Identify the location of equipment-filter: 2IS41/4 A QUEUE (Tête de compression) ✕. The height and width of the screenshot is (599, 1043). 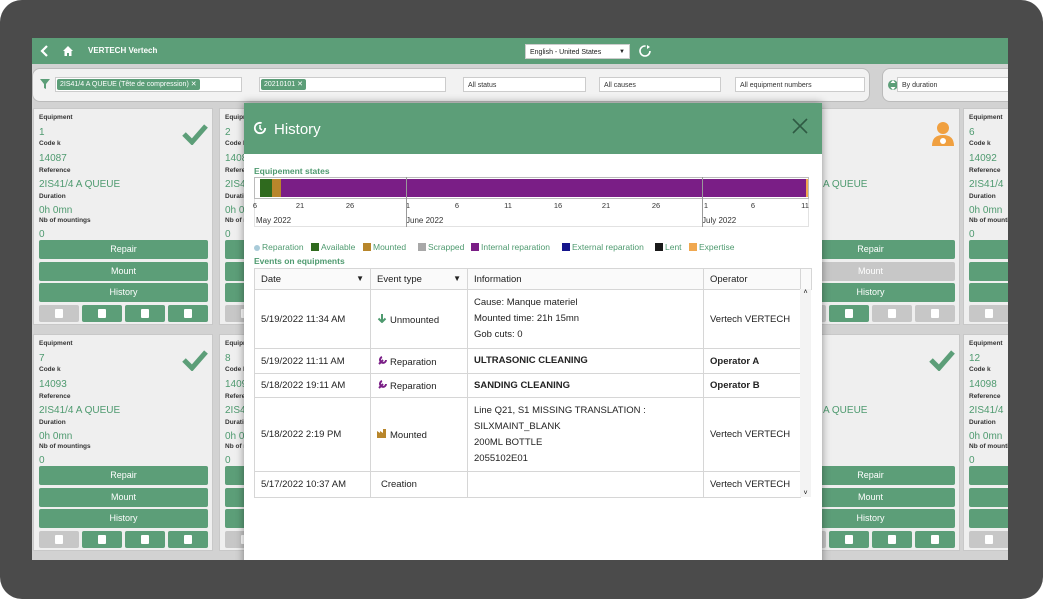
(148, 84).